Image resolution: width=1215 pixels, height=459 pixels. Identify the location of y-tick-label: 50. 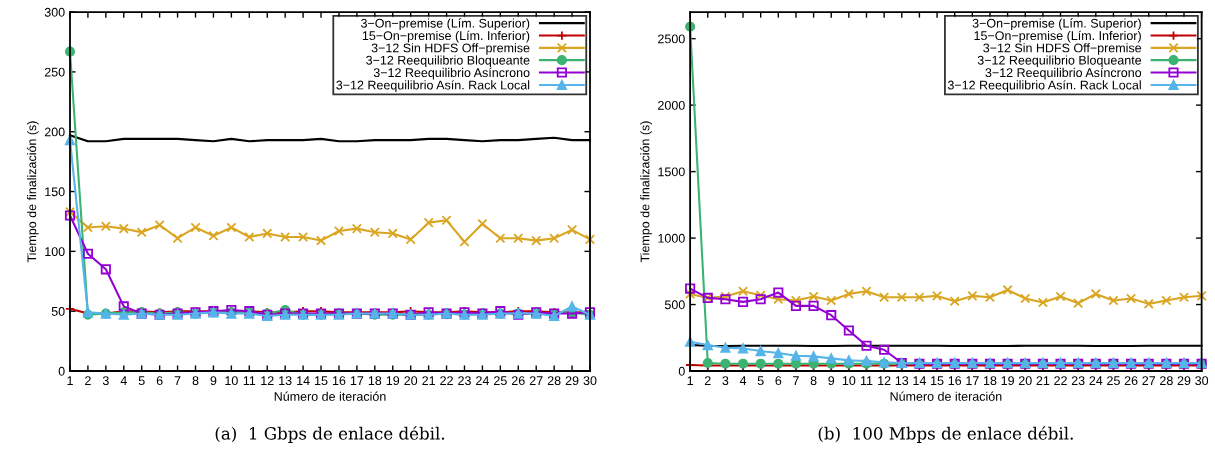
(58, 311).